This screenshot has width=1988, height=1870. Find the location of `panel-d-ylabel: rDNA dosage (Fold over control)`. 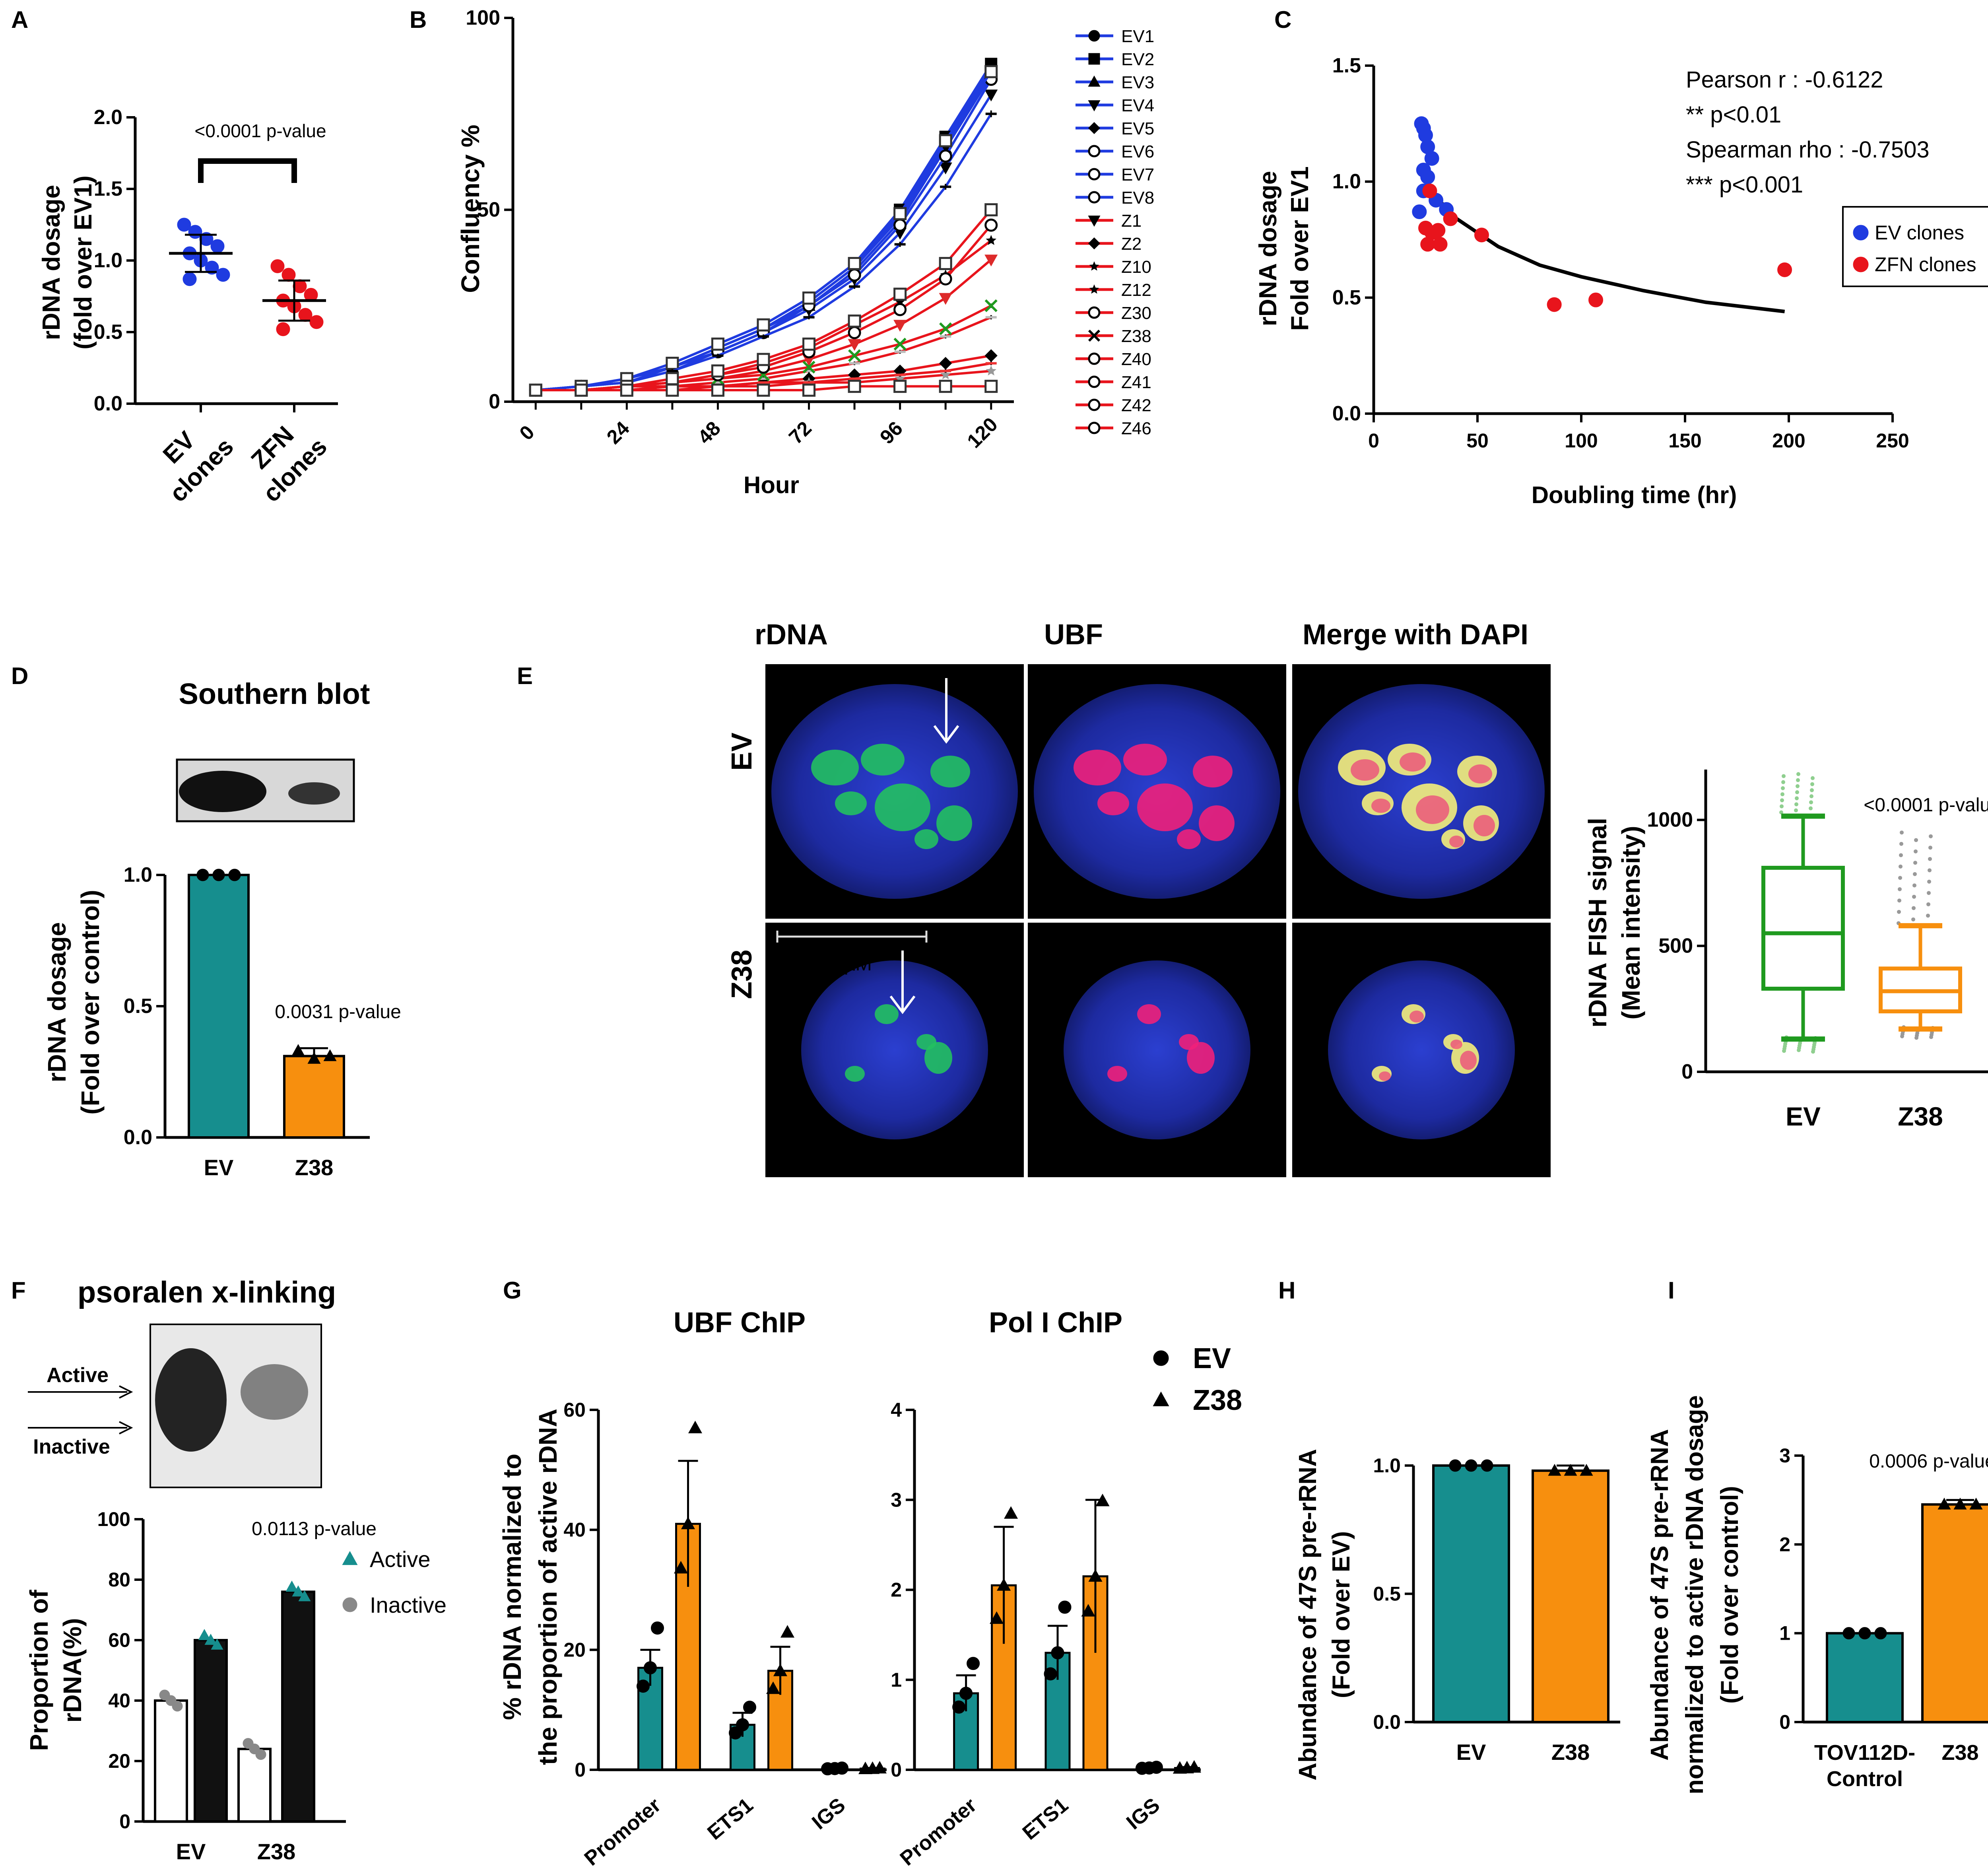

panel-d-ylabel: rDNA dosage (Fold over control) is located at coordinates (74, 1002).